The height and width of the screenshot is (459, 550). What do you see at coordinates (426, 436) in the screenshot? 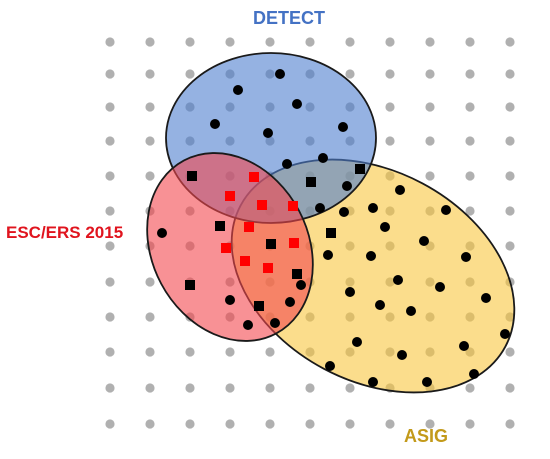
I see `set-label-asig: ASIG` at bounding box center [426, 436].